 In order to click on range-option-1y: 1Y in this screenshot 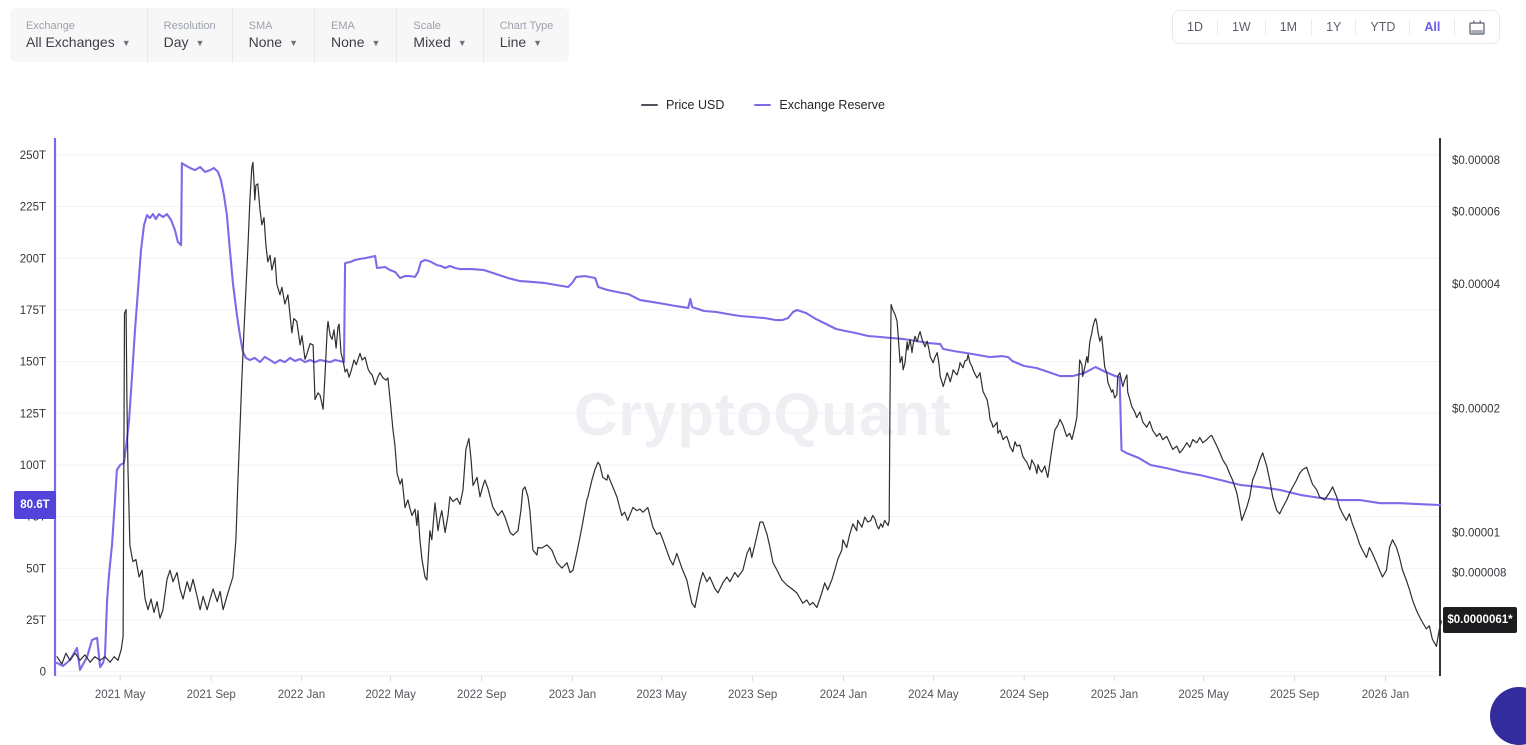, I will do `click(1333, 27)`.